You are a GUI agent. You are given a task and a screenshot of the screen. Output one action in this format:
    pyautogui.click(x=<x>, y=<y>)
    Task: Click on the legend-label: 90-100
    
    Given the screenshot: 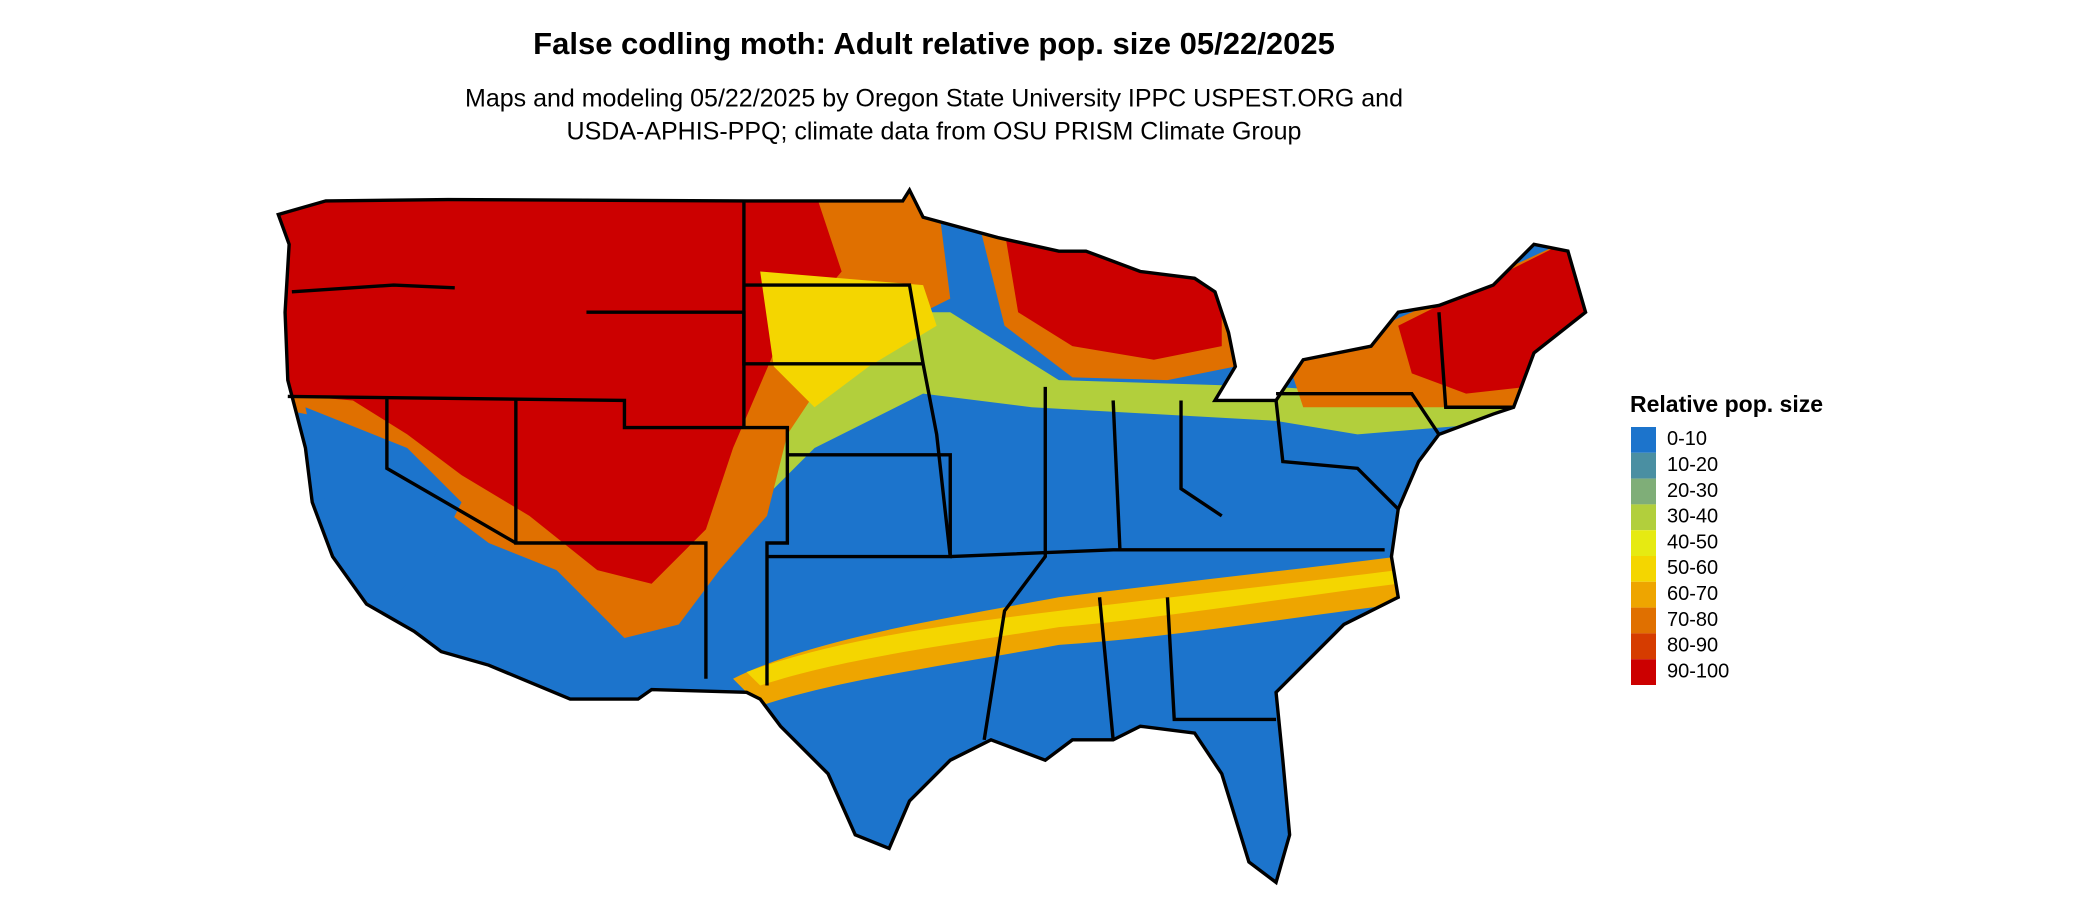 What is the action you would take?
    pyautogui.click(x=1698, y=671)
    